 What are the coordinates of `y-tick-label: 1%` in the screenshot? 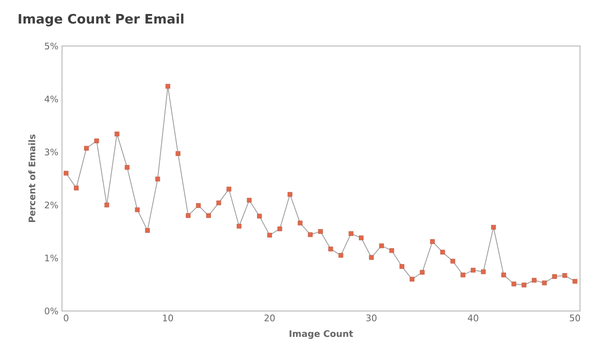 It's located at (51, 258).